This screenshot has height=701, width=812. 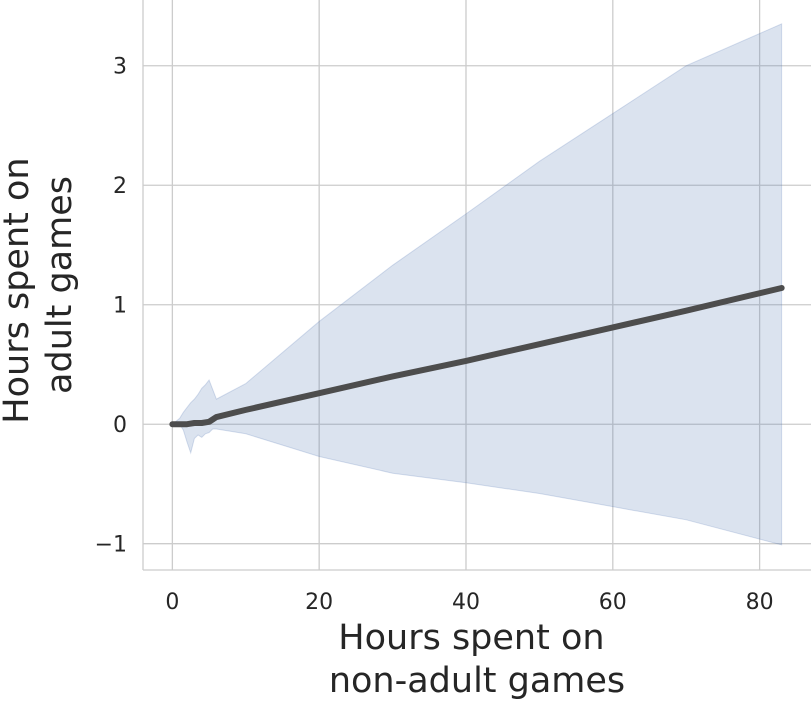 What do you see at coordinates (477, 681) in the screenshot?
I see `x-axis-label-line-2: non-adult games` at bounding box center [477, 681].